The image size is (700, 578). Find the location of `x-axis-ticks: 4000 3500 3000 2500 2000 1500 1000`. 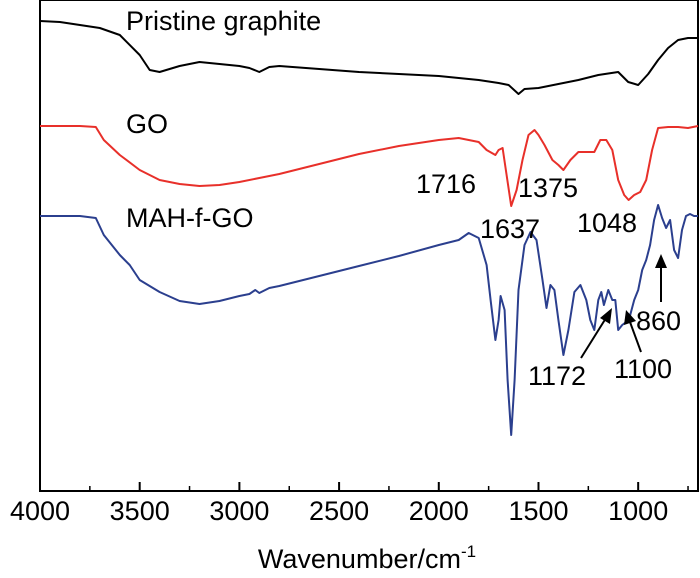

x-axis-ticks: 4000 3500 3000 2500 2000 1500 1000 is located at coordinates (349, 504).